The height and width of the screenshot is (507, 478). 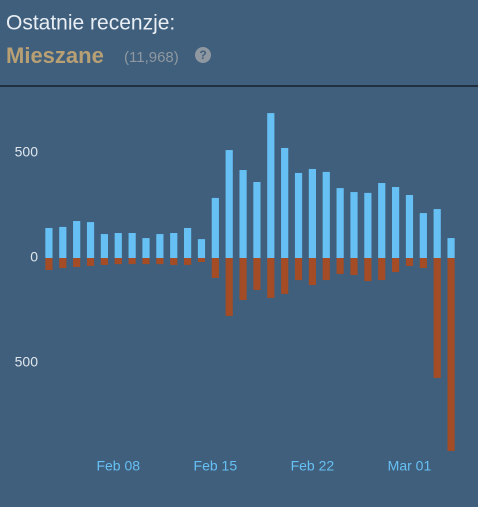 What do you see at coordinates (55, 55) in the screenshot?
I see `review-summary: Mieszane` at bounding box center [55, 55].